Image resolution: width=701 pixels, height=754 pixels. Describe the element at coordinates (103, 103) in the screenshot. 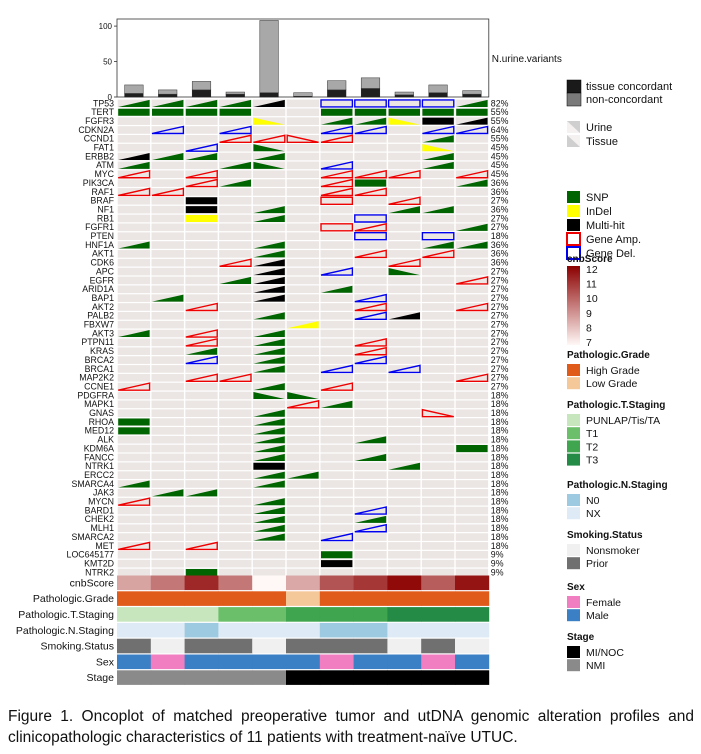

I see `gene-label: TP53` at that location.